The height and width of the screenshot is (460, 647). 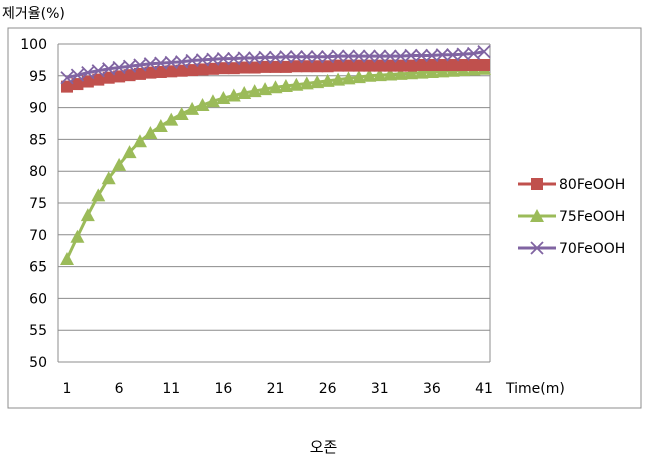 I want to click on legend-label: 70FeOOH, so click(x=592, y=249).